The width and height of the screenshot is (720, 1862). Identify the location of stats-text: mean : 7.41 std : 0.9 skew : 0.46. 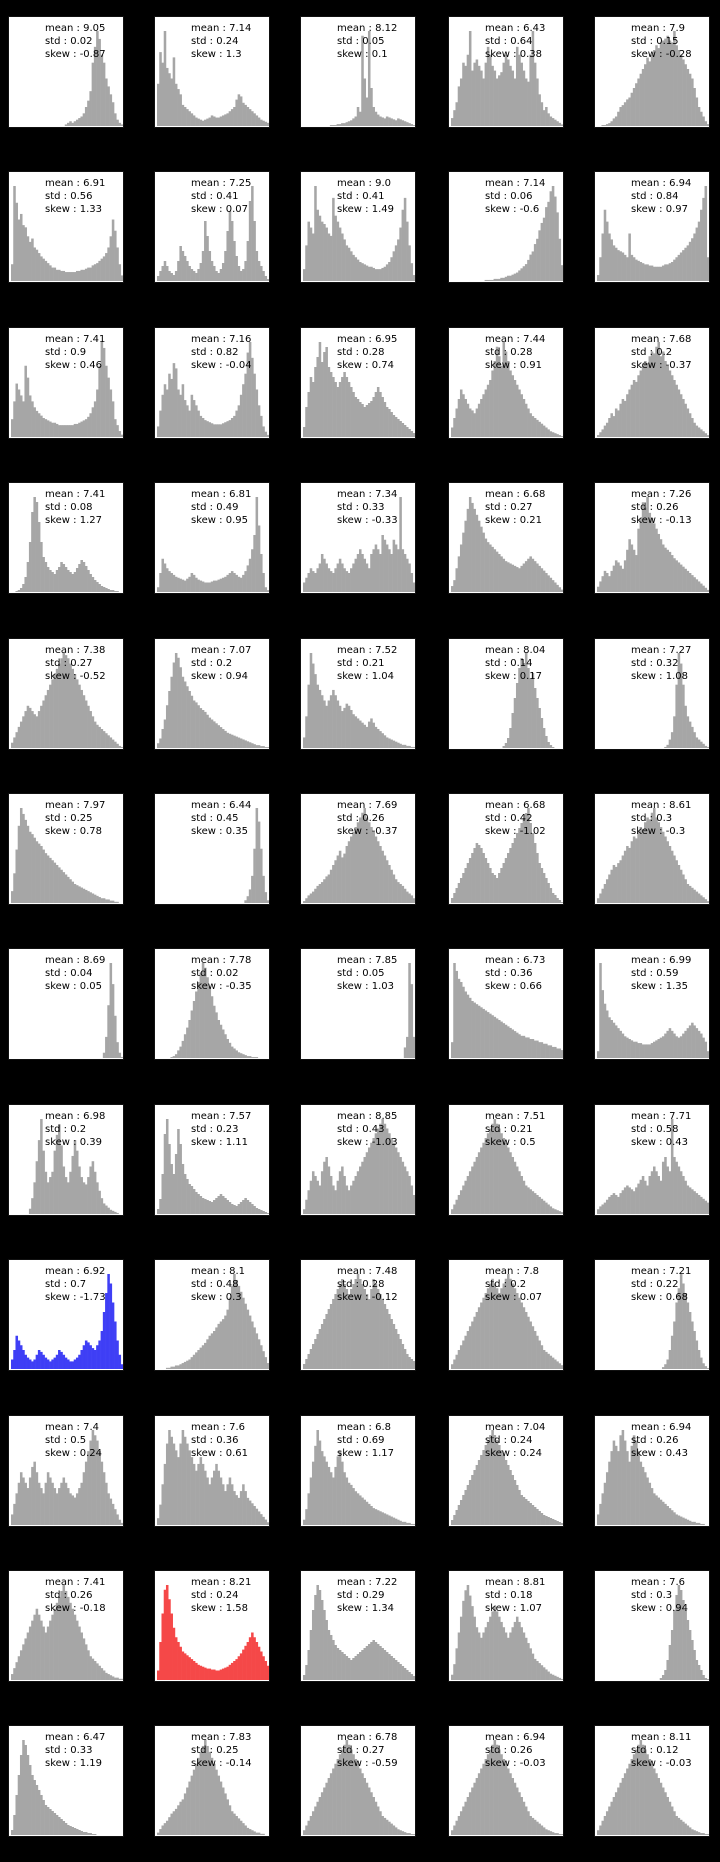
(75, 352).